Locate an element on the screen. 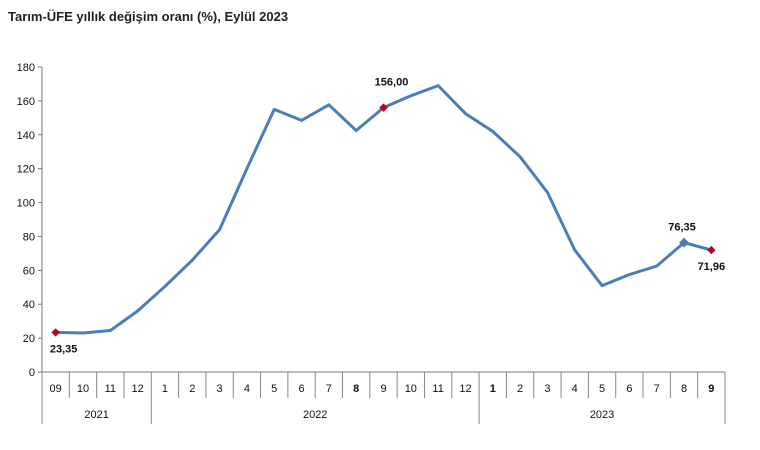 The width and height of the screenshot is (760, 450). y-tick-label: 160 is located at coordinates (26, 102).